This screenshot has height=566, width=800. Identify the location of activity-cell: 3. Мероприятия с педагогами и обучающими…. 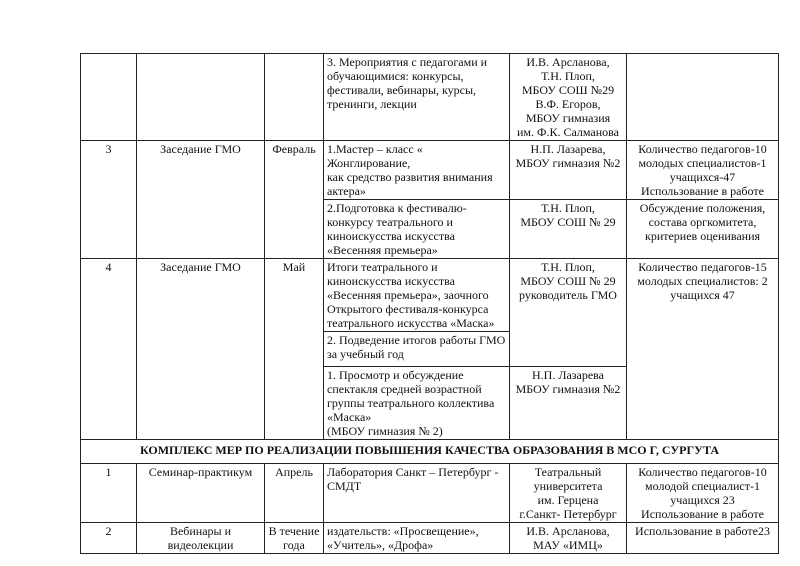
(416, 97).